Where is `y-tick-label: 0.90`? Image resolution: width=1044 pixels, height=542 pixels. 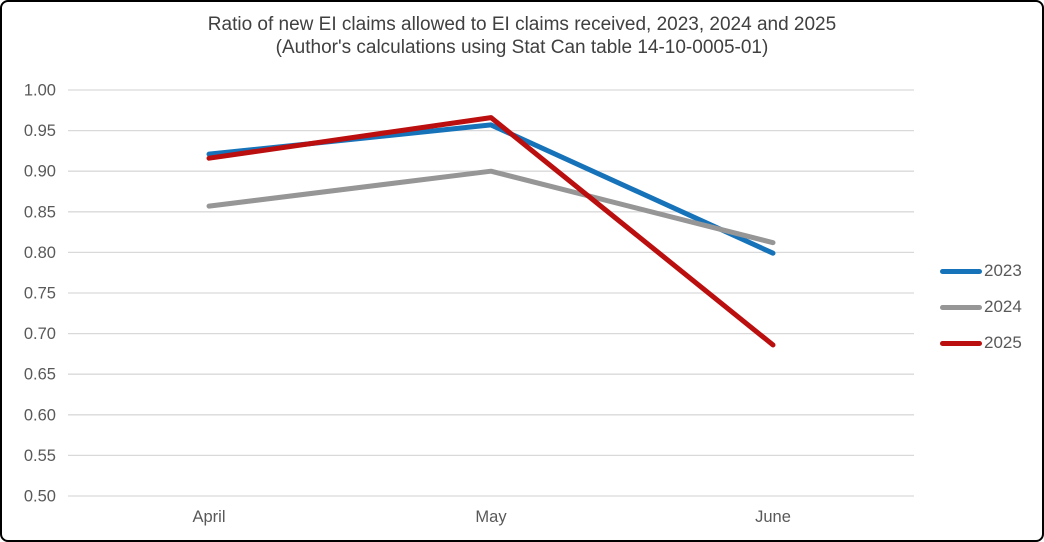
y-tick-label: 0.90 is located at coordinates (40, 172).